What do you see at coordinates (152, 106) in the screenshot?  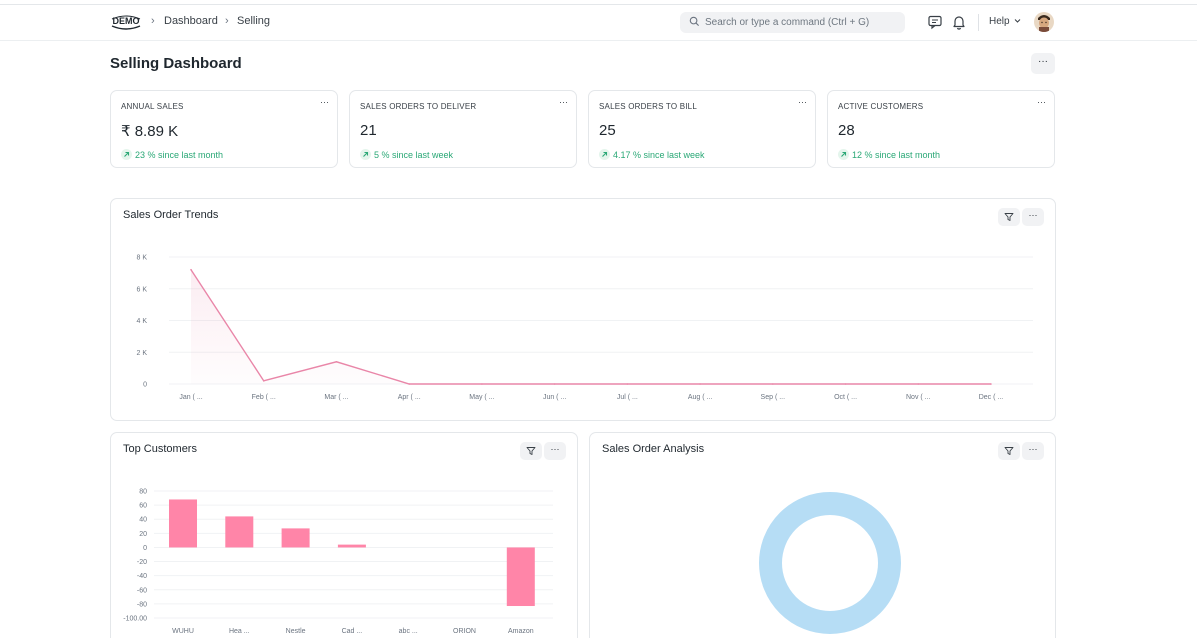 I see `number-card-label: ANNUAL SALES` at bounding box center [152, 106].